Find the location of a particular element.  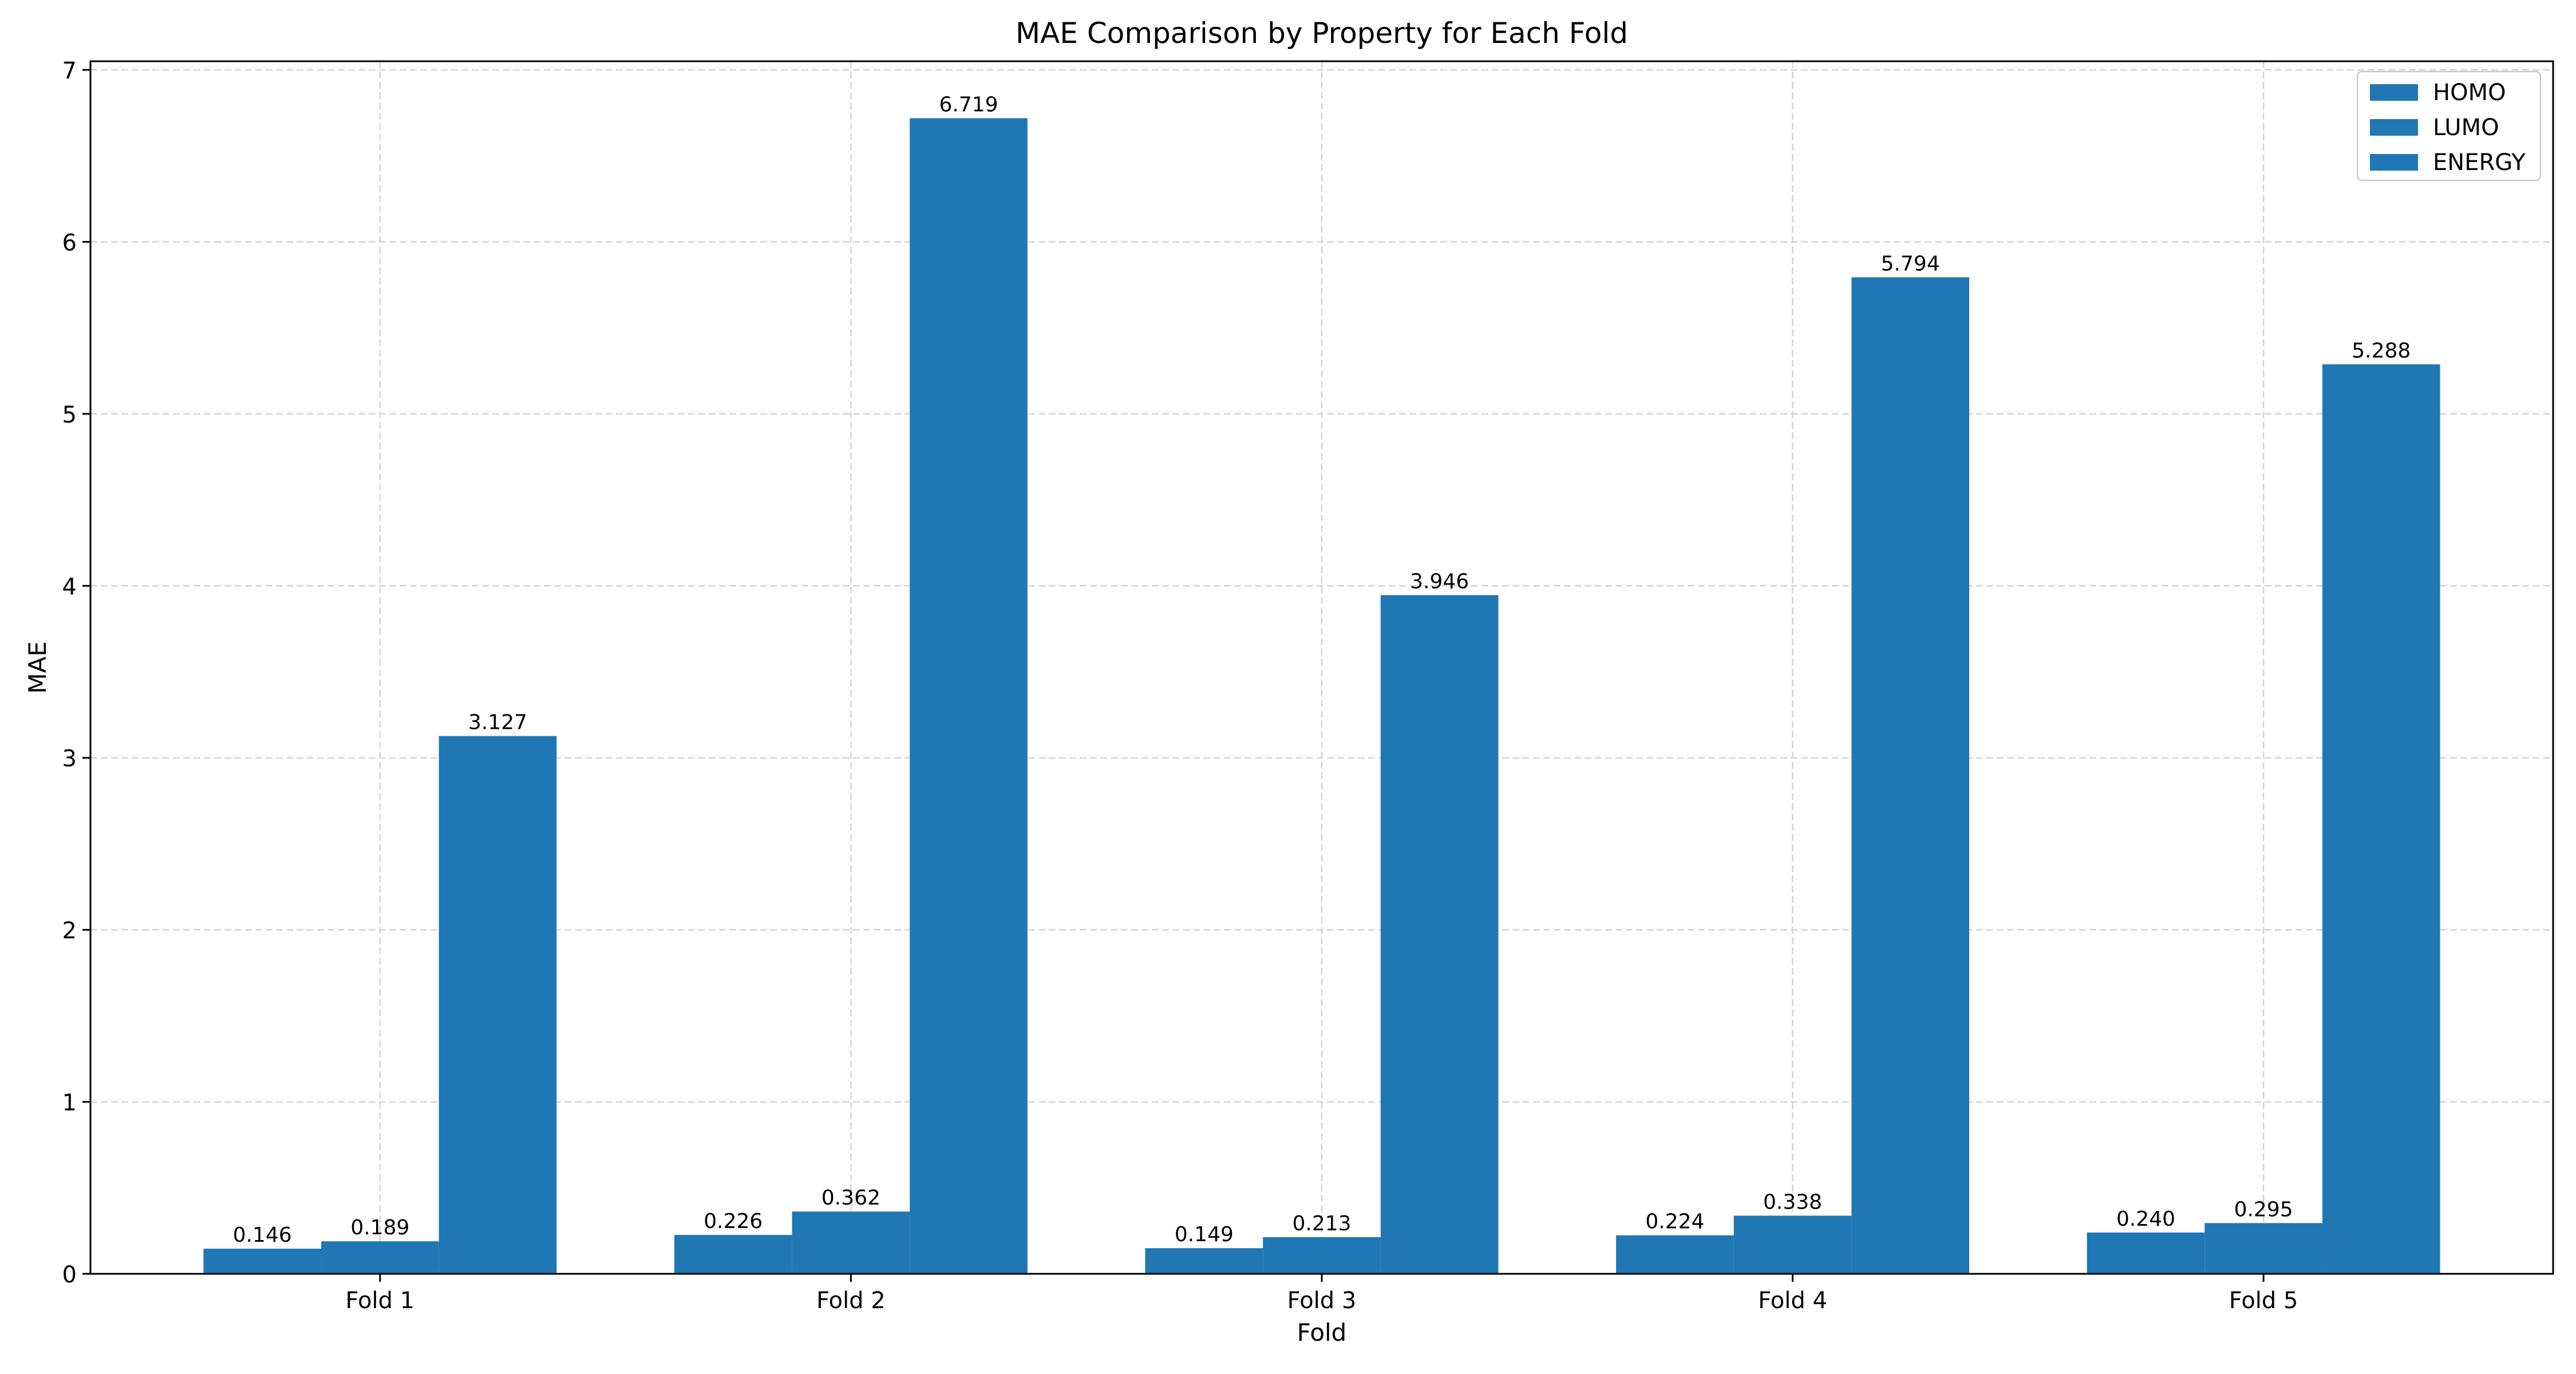

x-tick-label: Fold 2 is located at coordinates (851, 1301).